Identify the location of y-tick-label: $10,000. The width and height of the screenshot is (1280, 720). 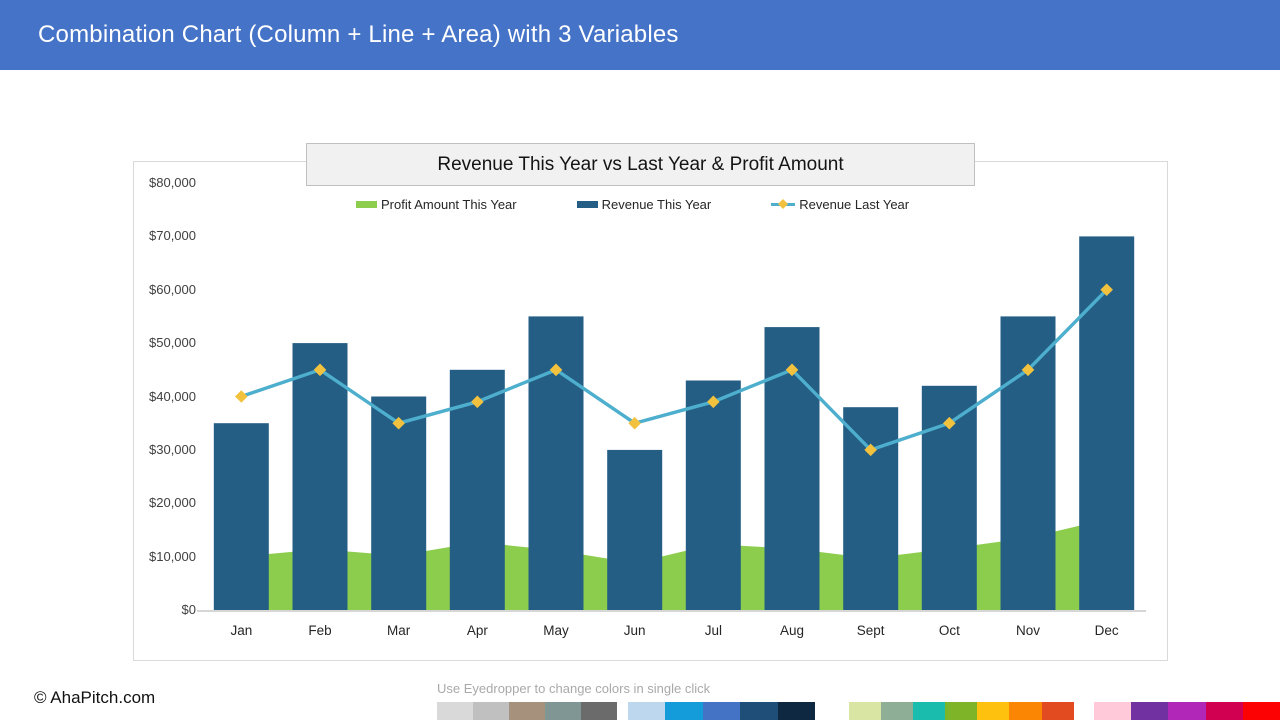
(172, 556).